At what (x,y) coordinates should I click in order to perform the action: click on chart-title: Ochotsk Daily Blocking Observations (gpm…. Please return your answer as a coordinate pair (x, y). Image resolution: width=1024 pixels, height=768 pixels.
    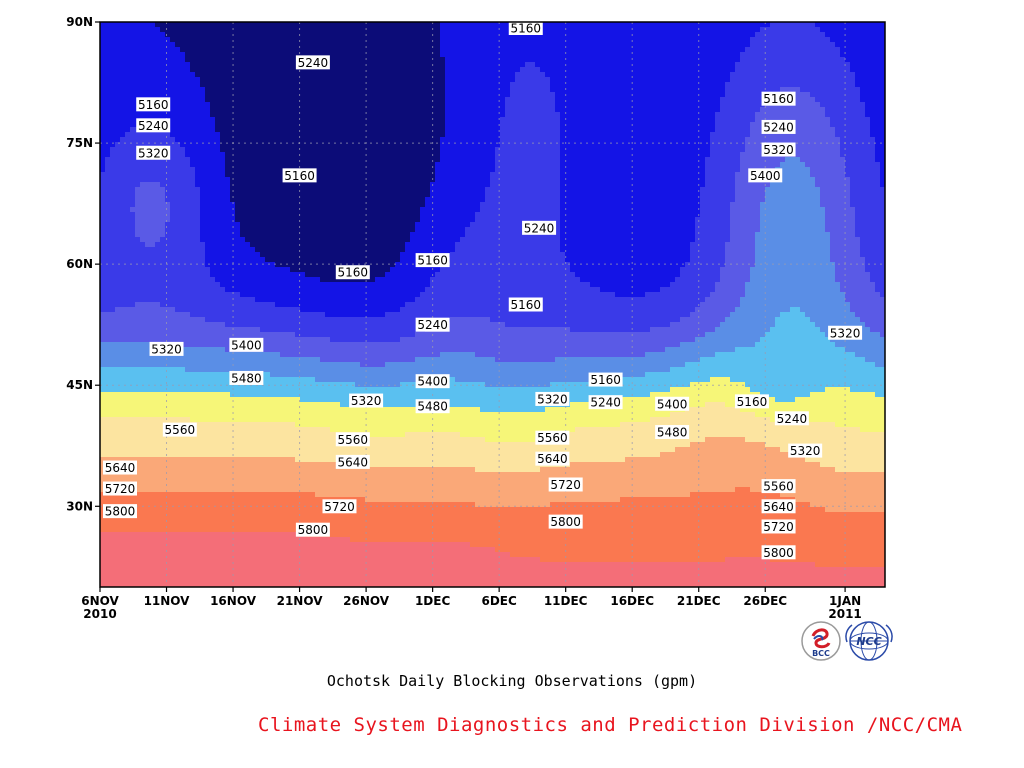
    Looking at the image, I should click on (512, 681).